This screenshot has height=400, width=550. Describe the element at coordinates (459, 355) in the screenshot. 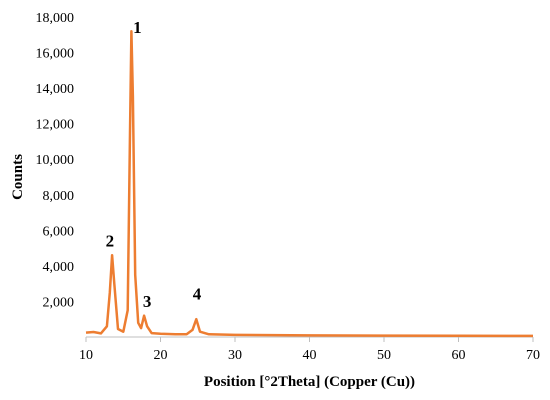

I see `x-tick-label: 60` at that location.